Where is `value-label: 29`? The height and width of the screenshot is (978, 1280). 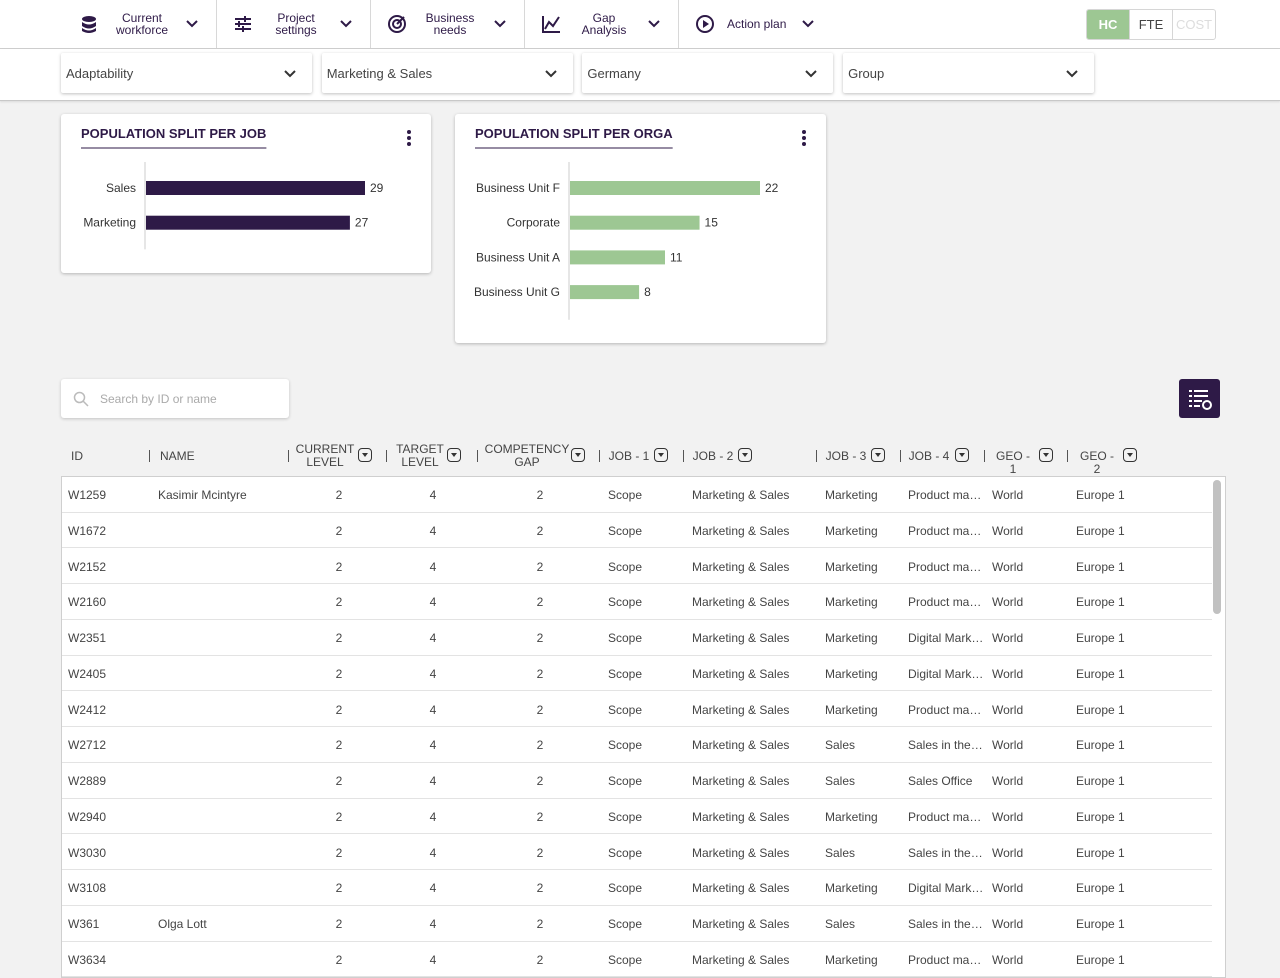
value-label: 29 is located at coordinates (377, 188).